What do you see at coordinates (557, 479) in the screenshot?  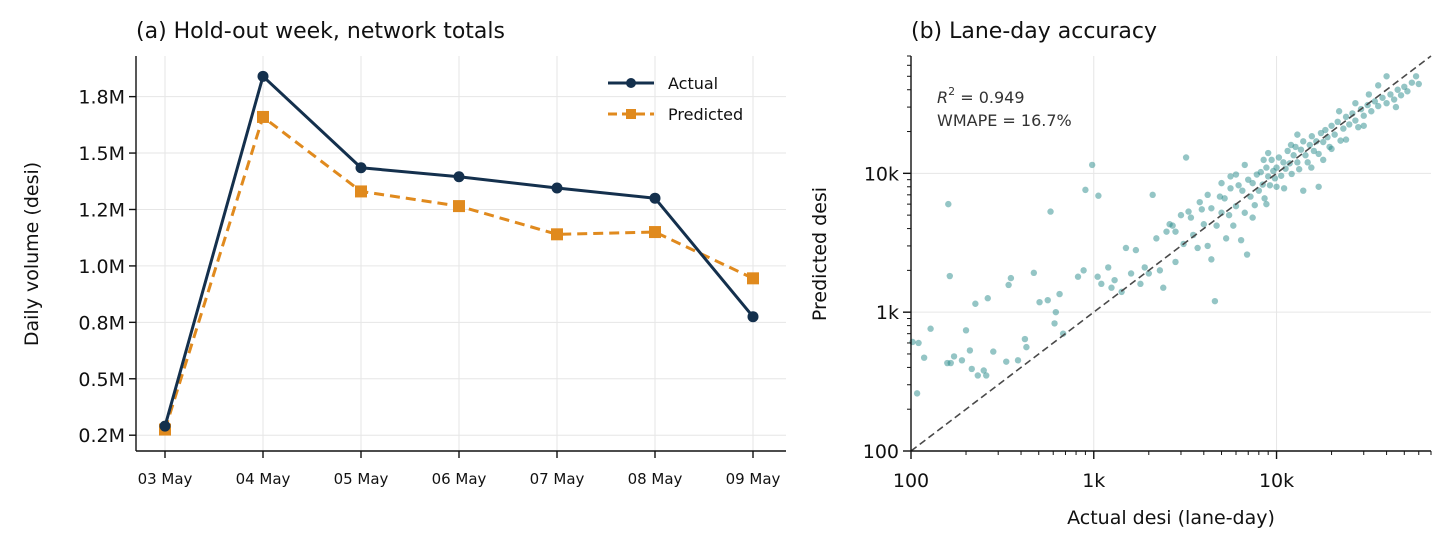 I see `x-tick-label: 07 May` at bounding box center [557, 479].